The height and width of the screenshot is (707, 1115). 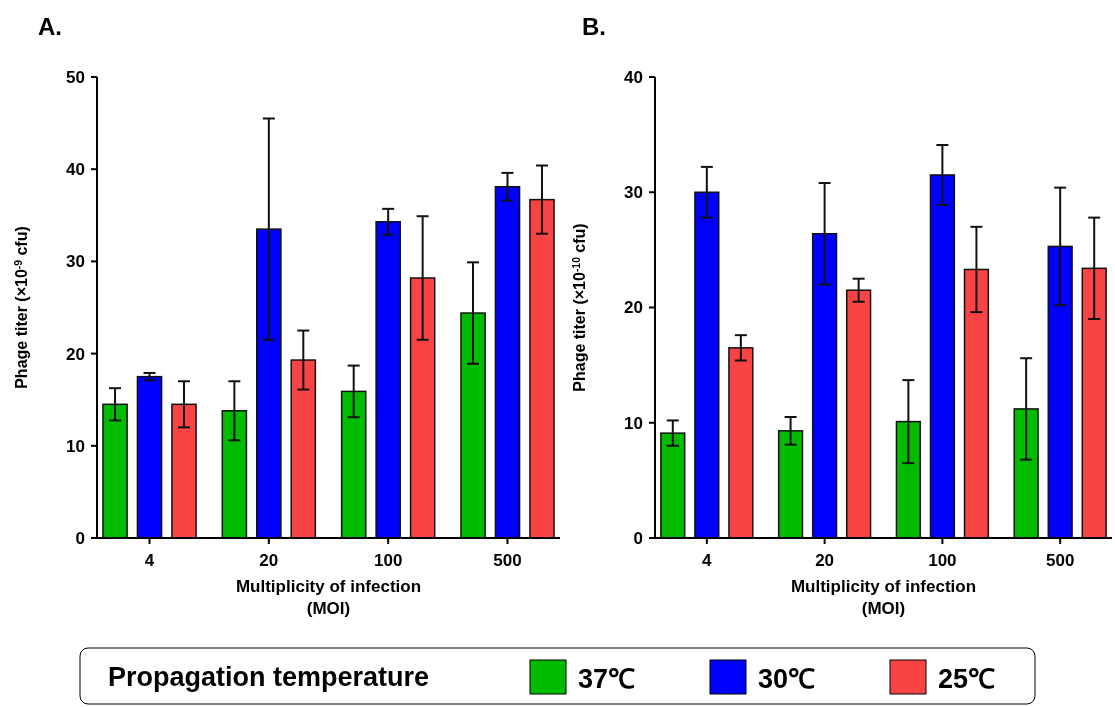 I want to click on chart-title: B., so click(x=594, y=26).